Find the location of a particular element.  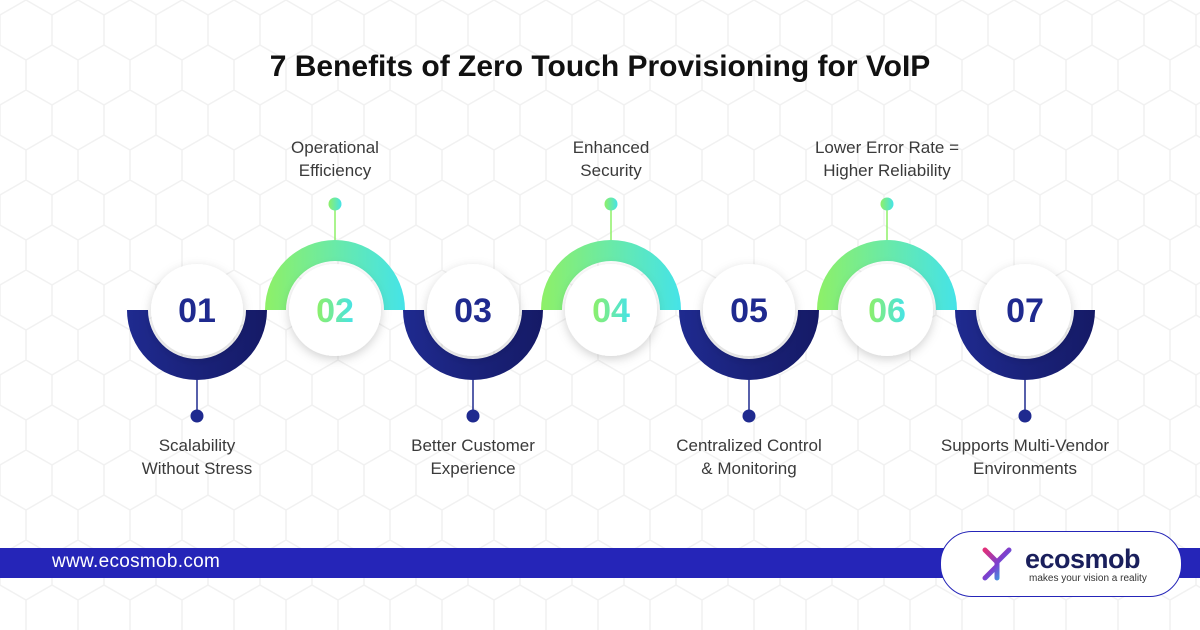

step-03-label: Better Customer Experience is located at coordinates (473, 457).